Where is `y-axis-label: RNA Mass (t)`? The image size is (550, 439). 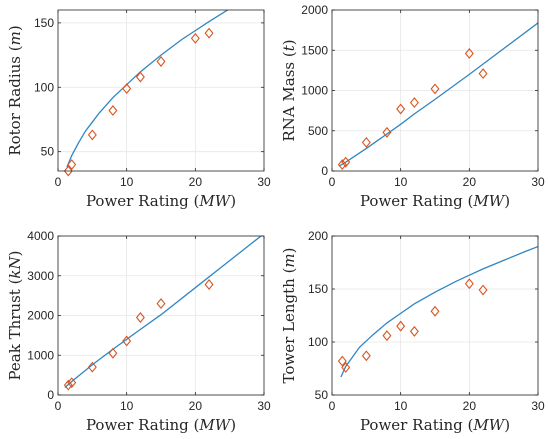
y-axis-label: RNA Mass (t) is located at coordinates (289, 90).